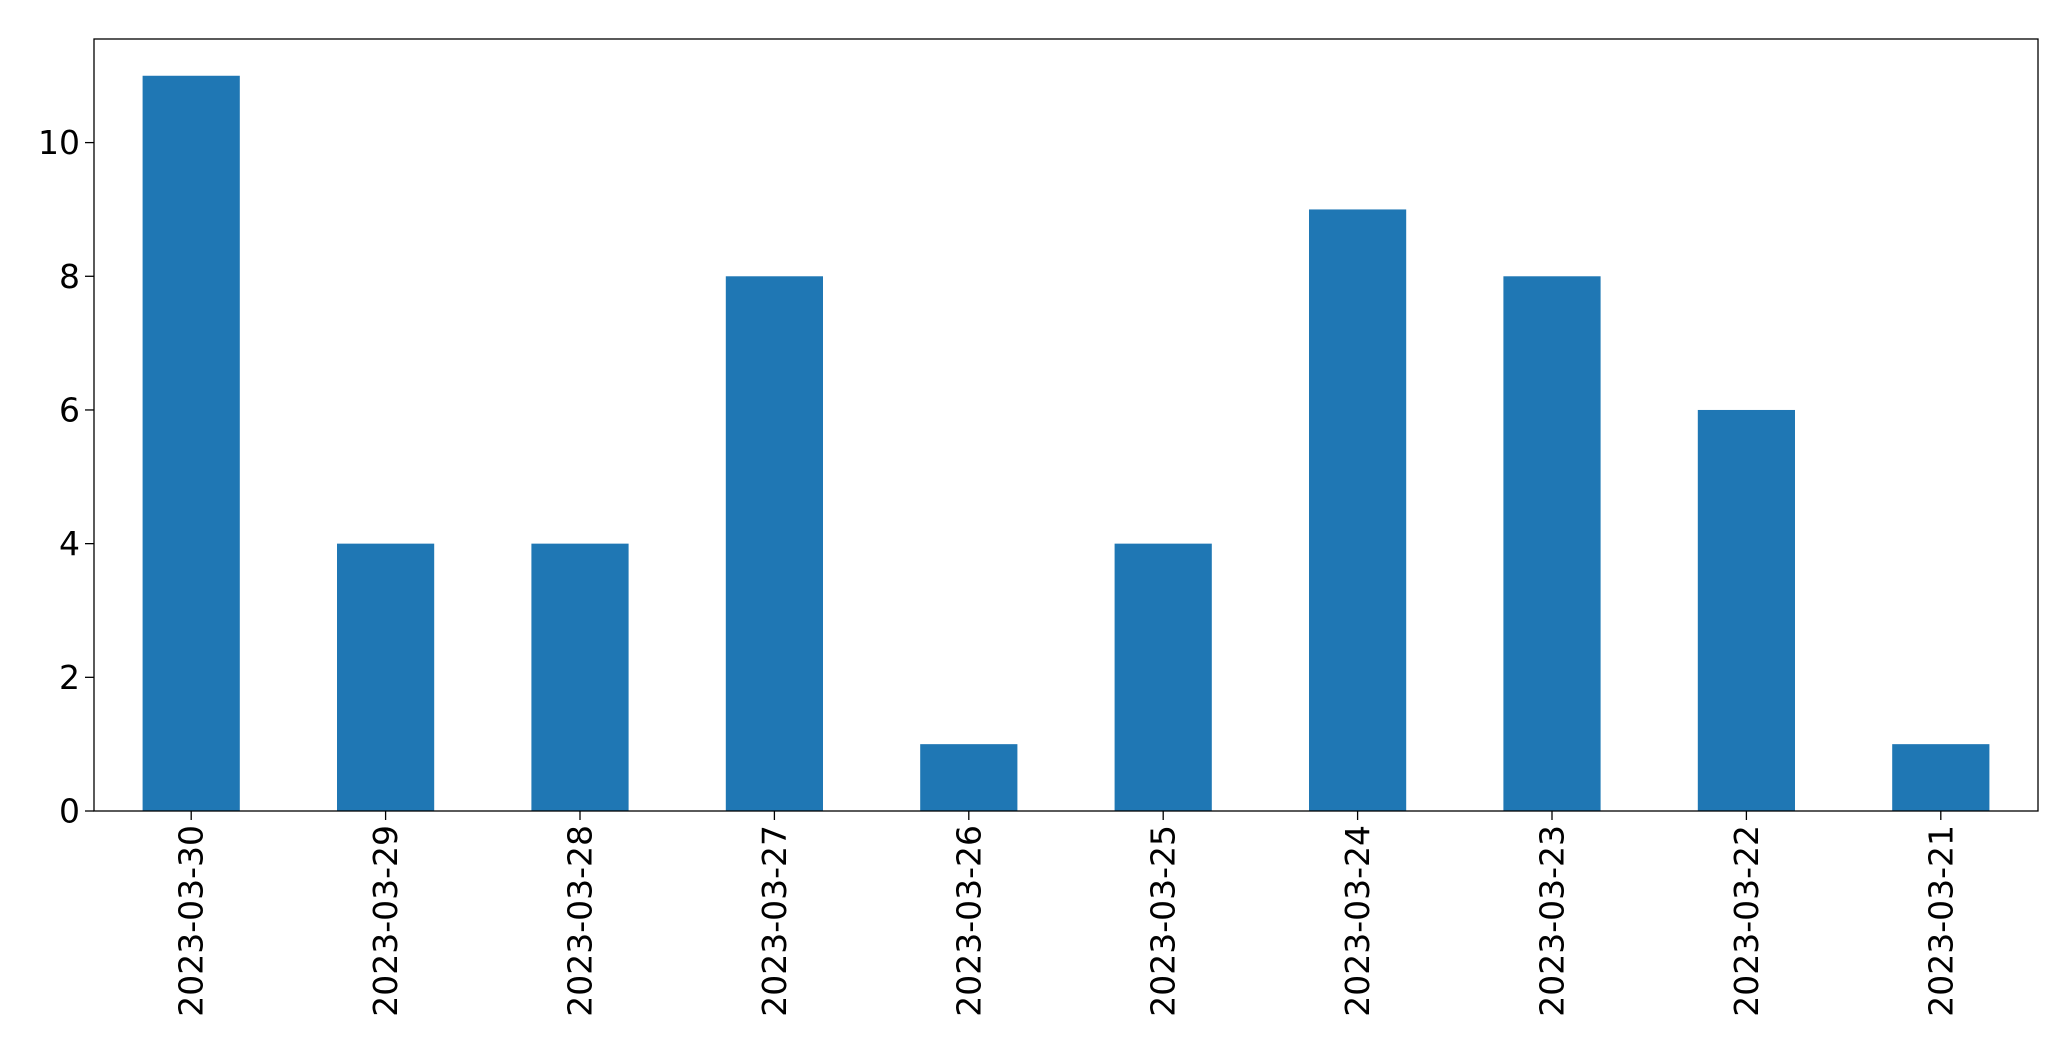 Image resolution: width=2071 pixels, height=1061 pixels. I want to click on x-tick-label: 2023-03-21, so click(1940, 921).